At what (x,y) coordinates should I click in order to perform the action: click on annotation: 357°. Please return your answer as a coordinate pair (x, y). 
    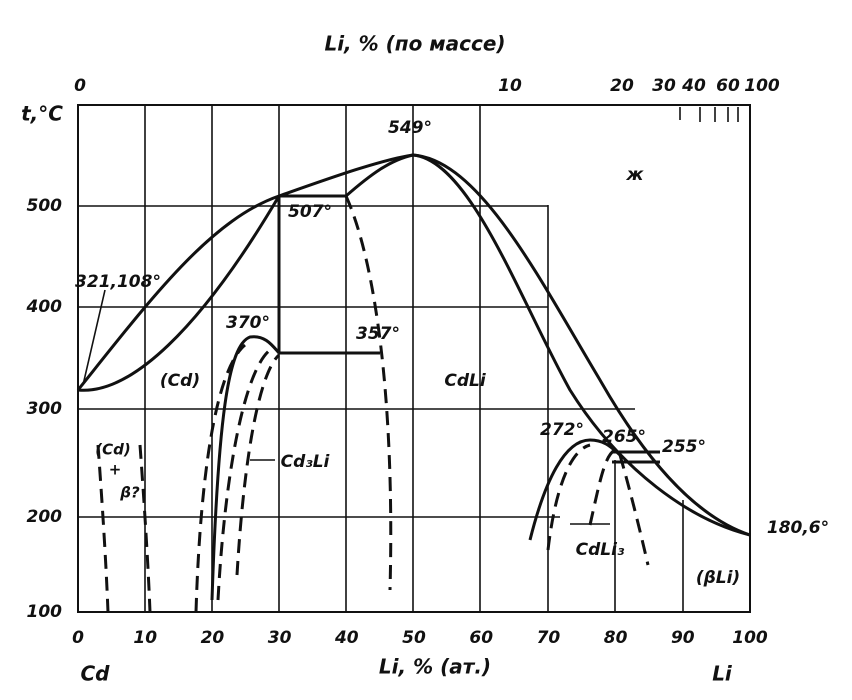
    Looking at the image, I should click on (378, 334).